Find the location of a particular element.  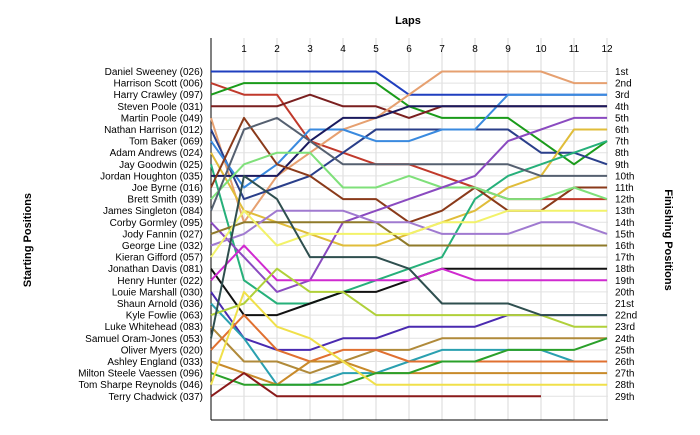

driver-label: Tom Baker (069) is located at coordinates (166, 142).